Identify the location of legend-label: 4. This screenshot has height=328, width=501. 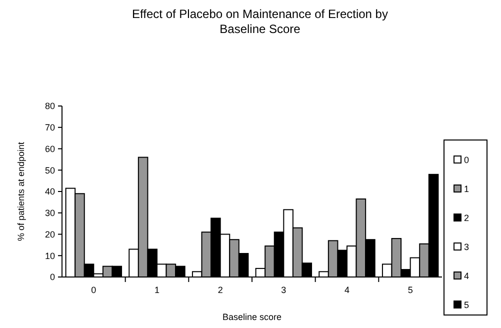
(467, 276).